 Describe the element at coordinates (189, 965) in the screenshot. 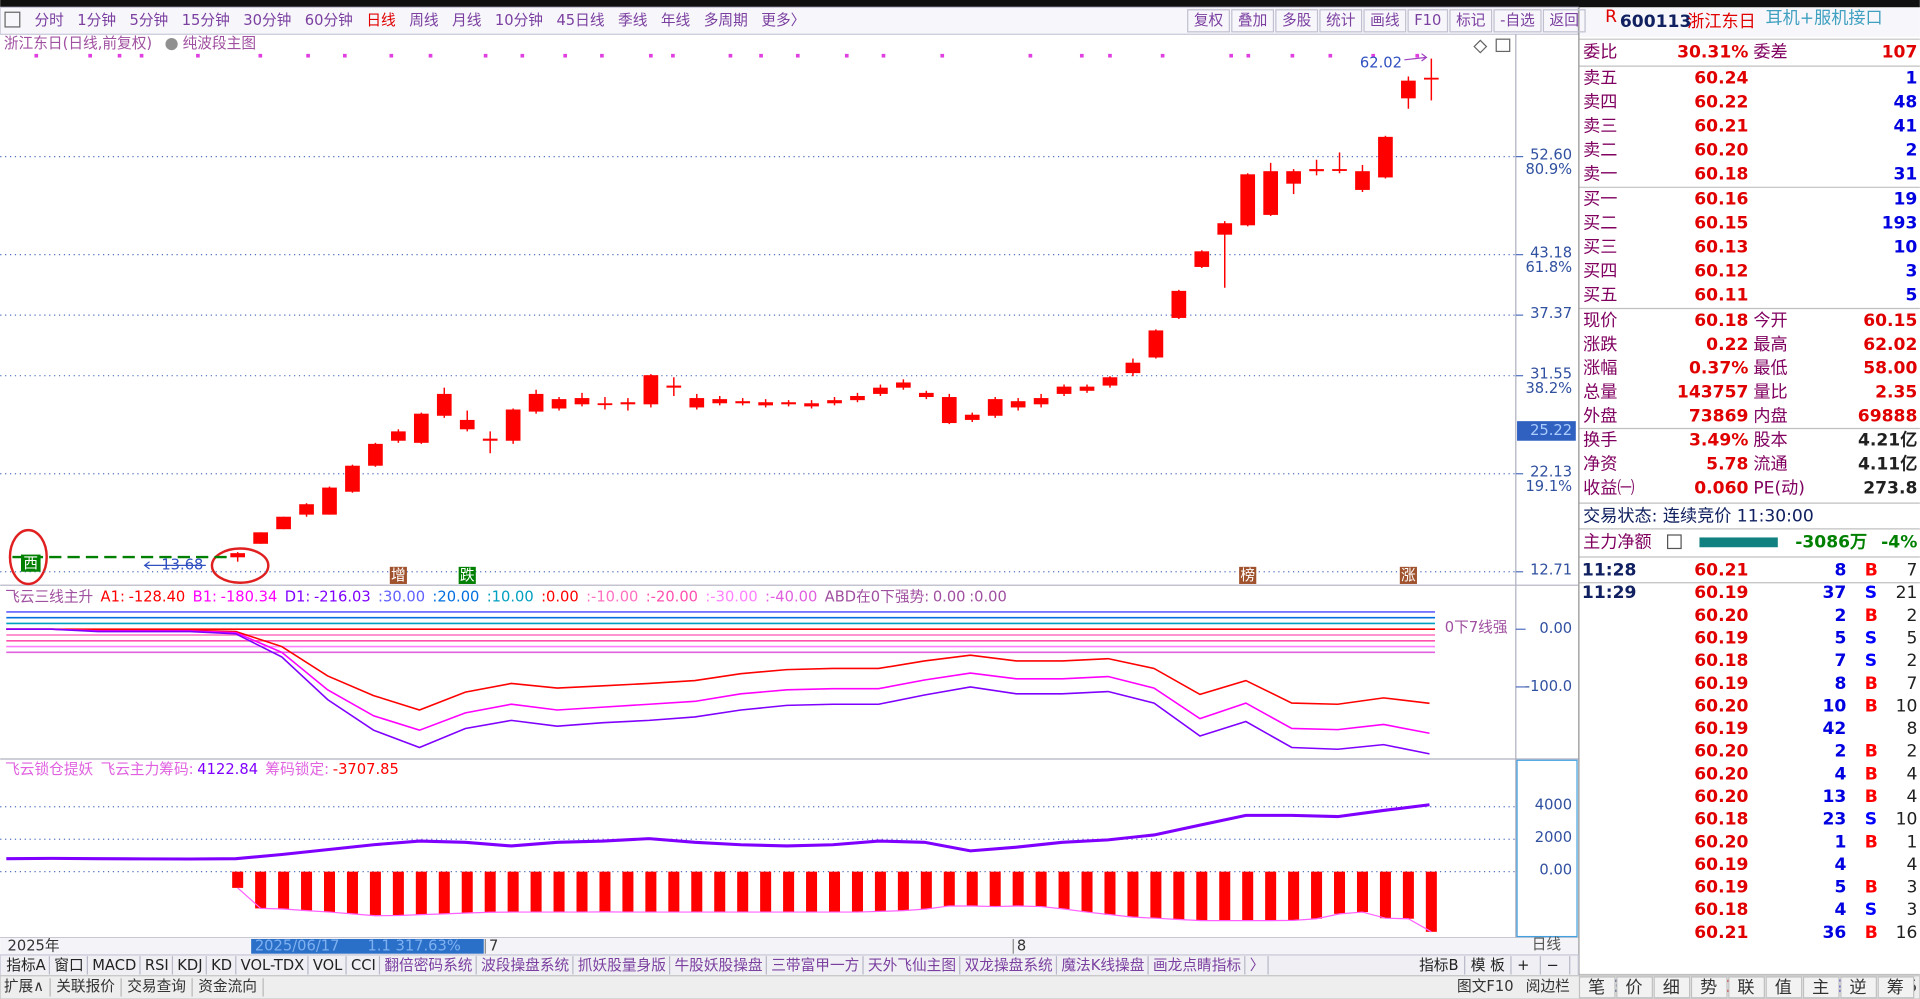

I see `indicator-tab: KDJ` at that location.